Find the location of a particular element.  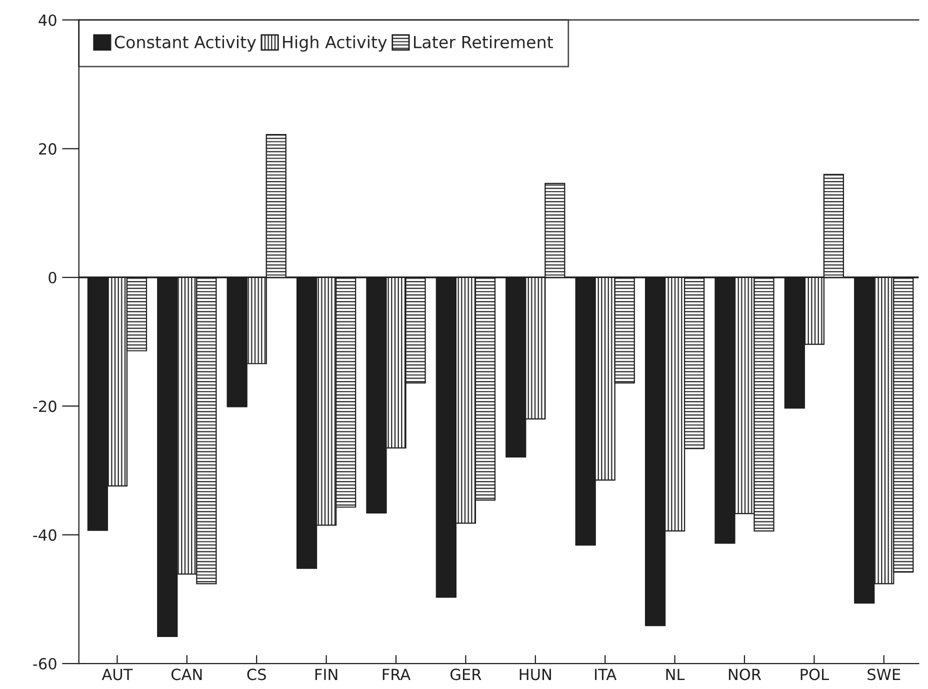

y-tick-label: -60 is located at coordinates (44, 664).